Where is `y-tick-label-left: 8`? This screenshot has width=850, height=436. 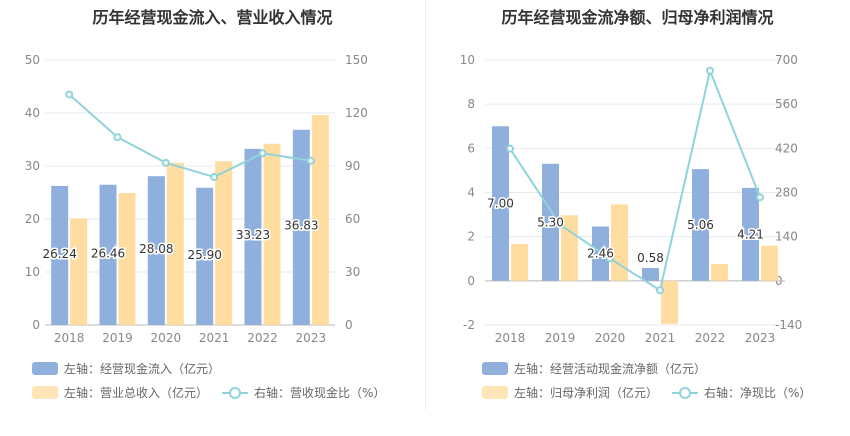
y-tick-label-left: 8 is located at coordinates (471, 104).